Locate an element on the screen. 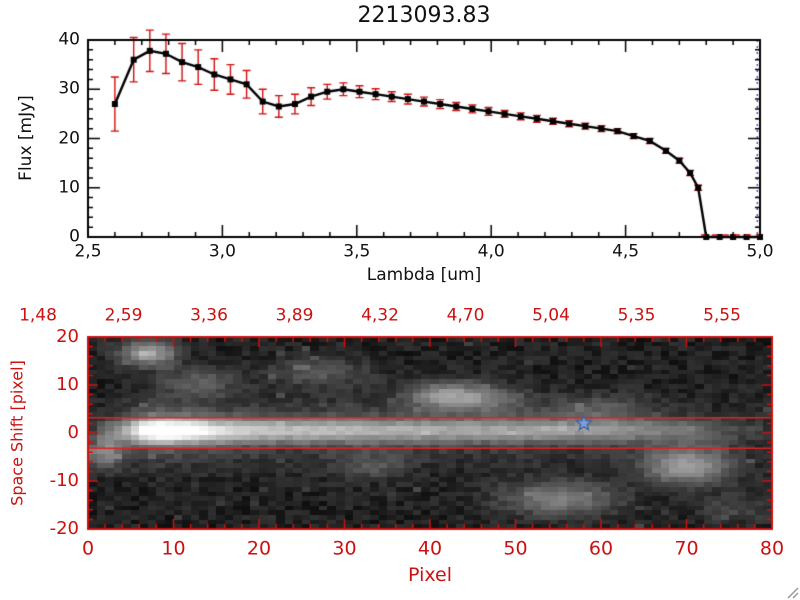 The image size is (800, 600). shift-tick-label: 10 is located at coordinates (67, 384).